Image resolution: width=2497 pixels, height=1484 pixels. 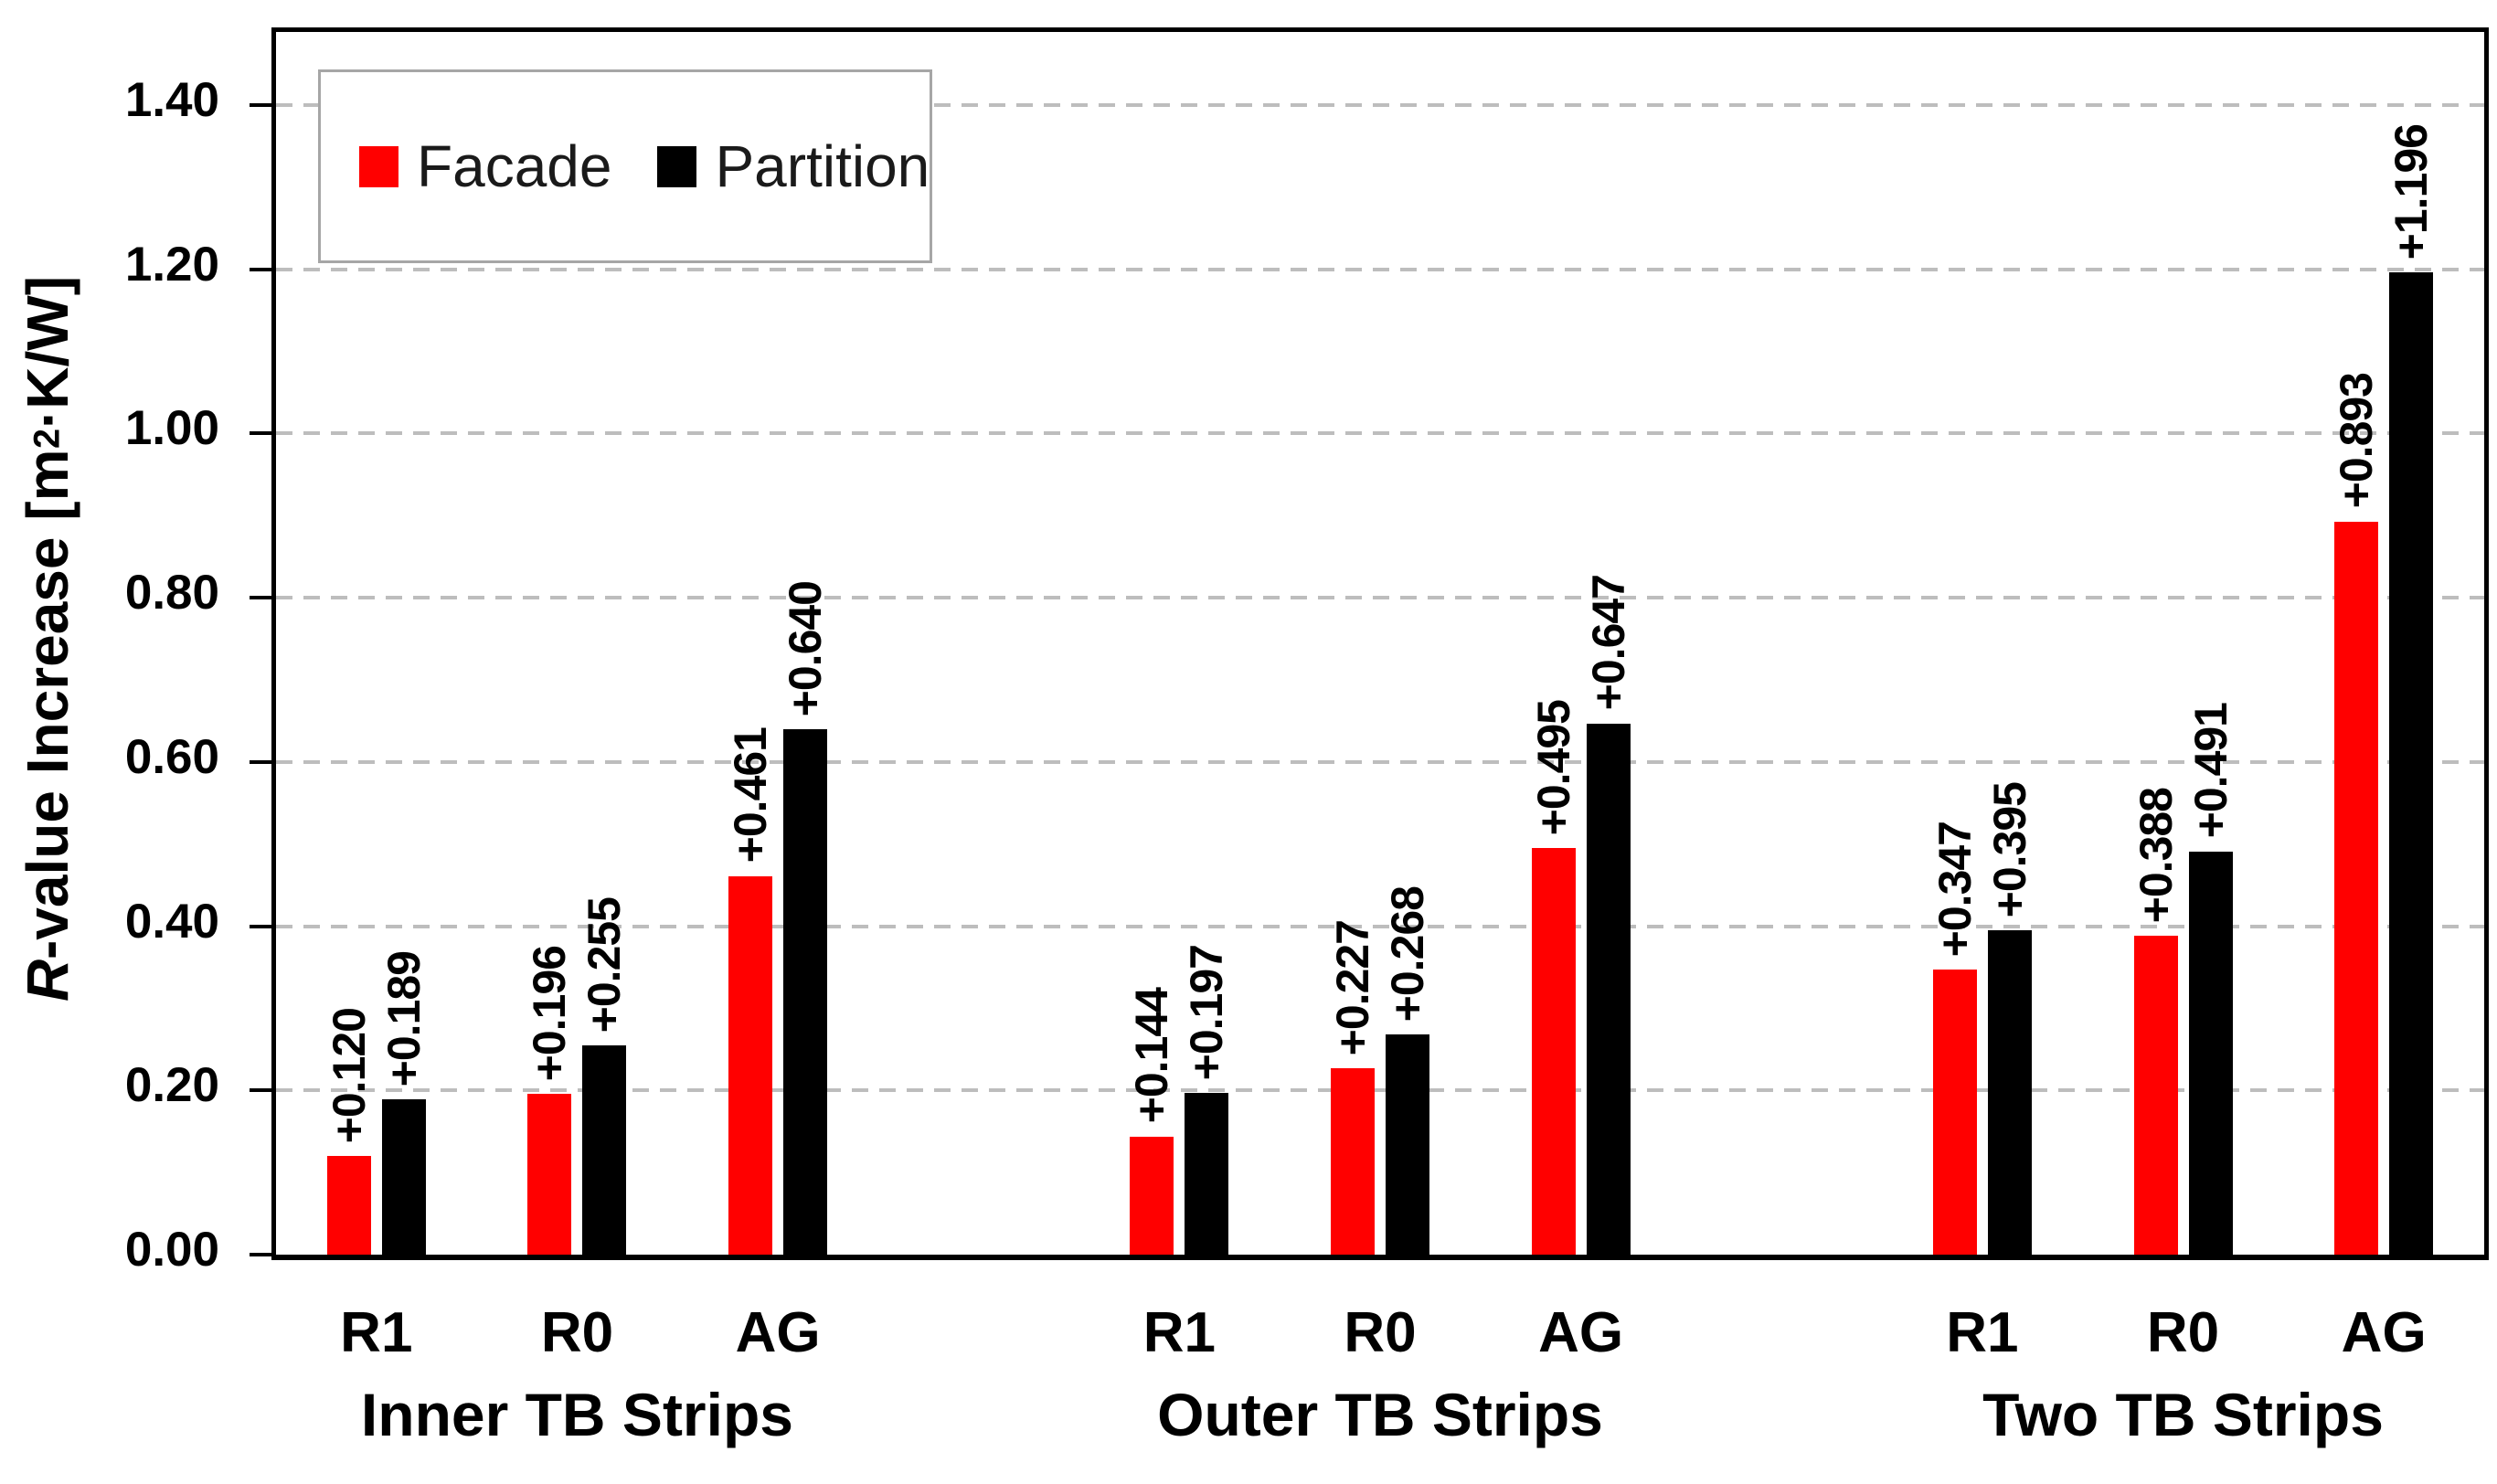 I want to click on bar-partition-two-tb-strips-r0, so click(x=2210, y=1053).